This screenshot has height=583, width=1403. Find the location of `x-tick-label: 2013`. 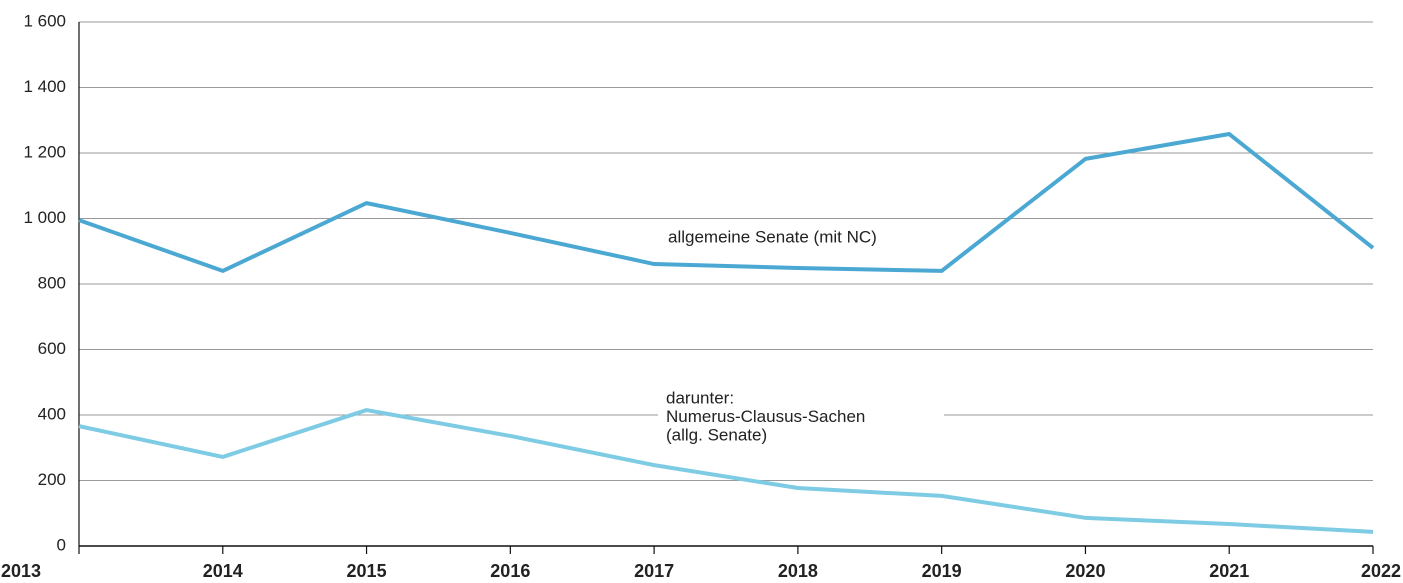

x-tick-label: 2013 is located at coordinates (21, 571).